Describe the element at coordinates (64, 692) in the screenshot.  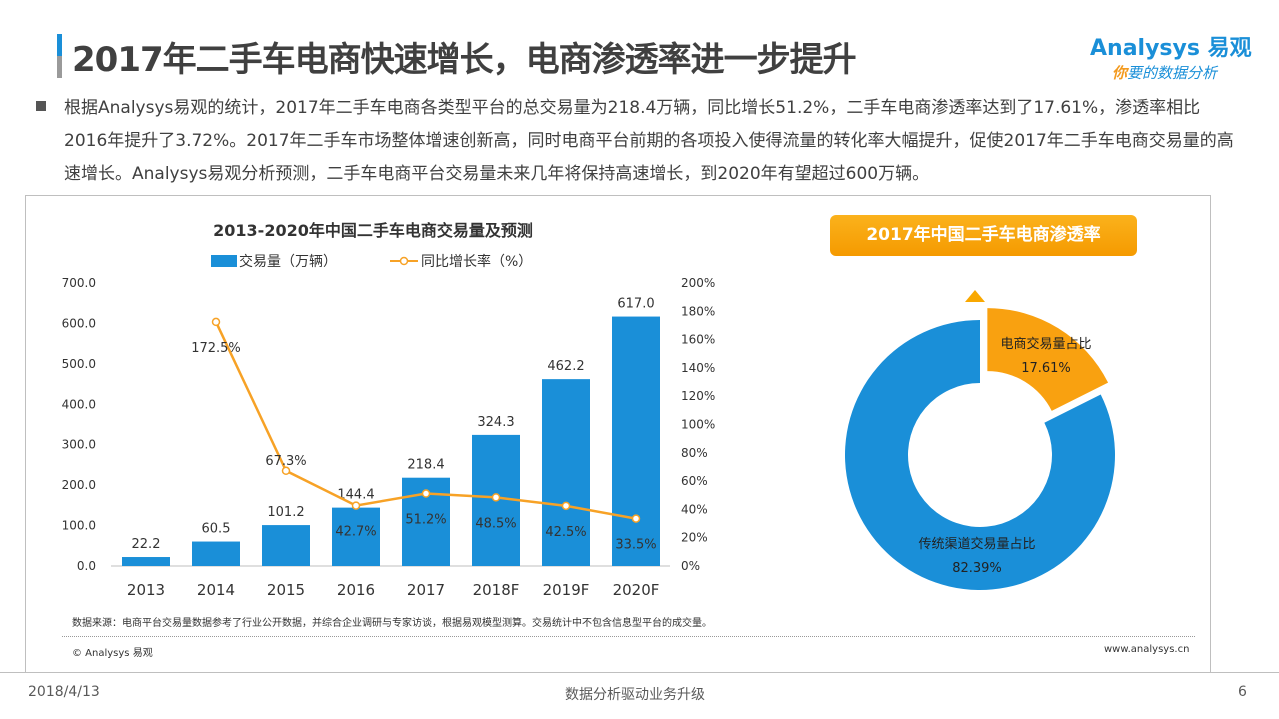
I see `footer-date: 2018/4/13` at that location.